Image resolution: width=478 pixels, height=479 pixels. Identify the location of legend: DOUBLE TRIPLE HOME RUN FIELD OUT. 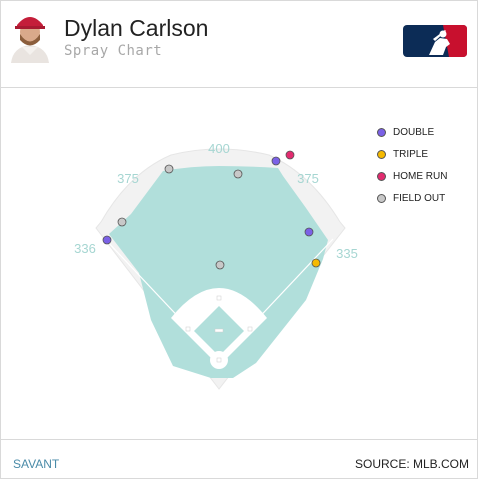
(411, 165).